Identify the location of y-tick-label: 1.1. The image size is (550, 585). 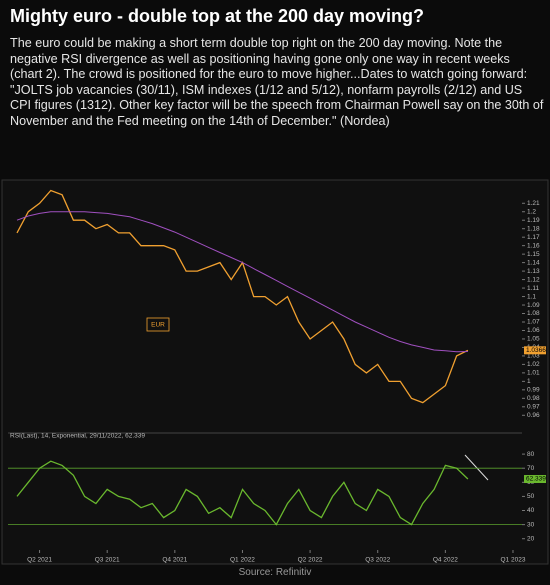
(531, 296).